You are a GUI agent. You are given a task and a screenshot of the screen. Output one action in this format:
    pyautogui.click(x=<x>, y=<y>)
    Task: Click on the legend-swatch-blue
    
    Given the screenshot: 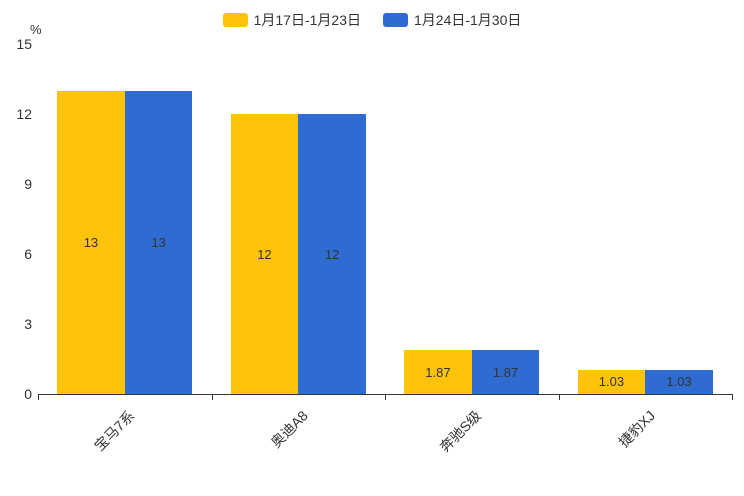 What is the action you would take?
    pyautogui.click(x=395, y=20)
    